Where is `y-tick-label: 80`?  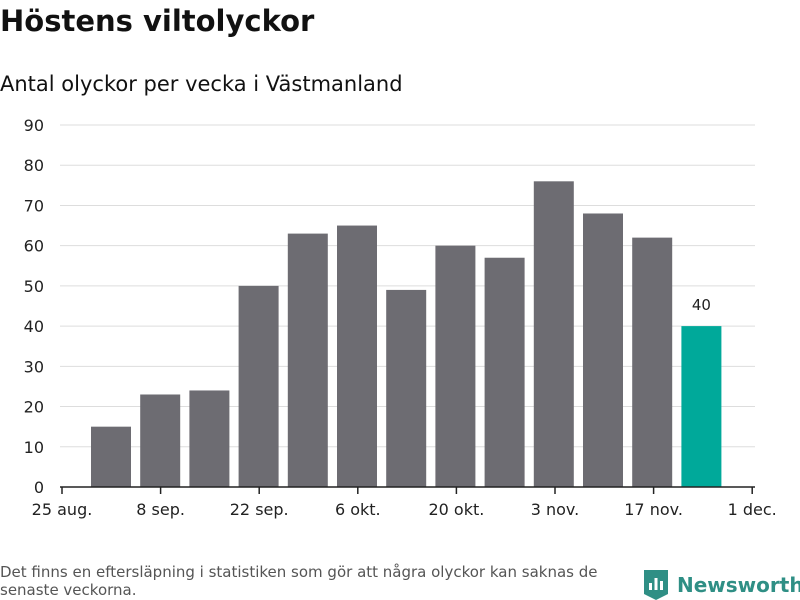
y-tick-label: 80 is located at coordinates (34, 165).